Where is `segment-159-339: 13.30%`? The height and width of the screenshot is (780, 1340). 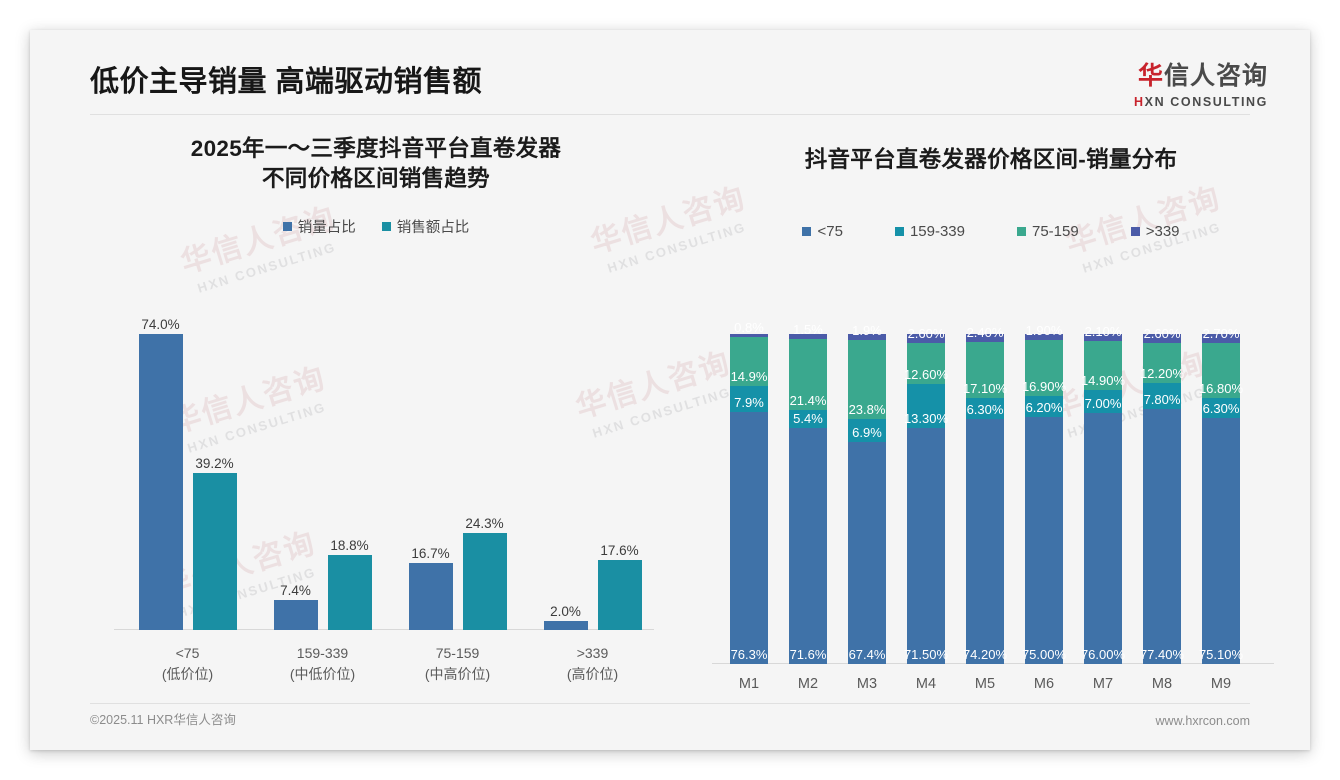 segment-159-339: 13.30% is located at coordinates (926, 406).